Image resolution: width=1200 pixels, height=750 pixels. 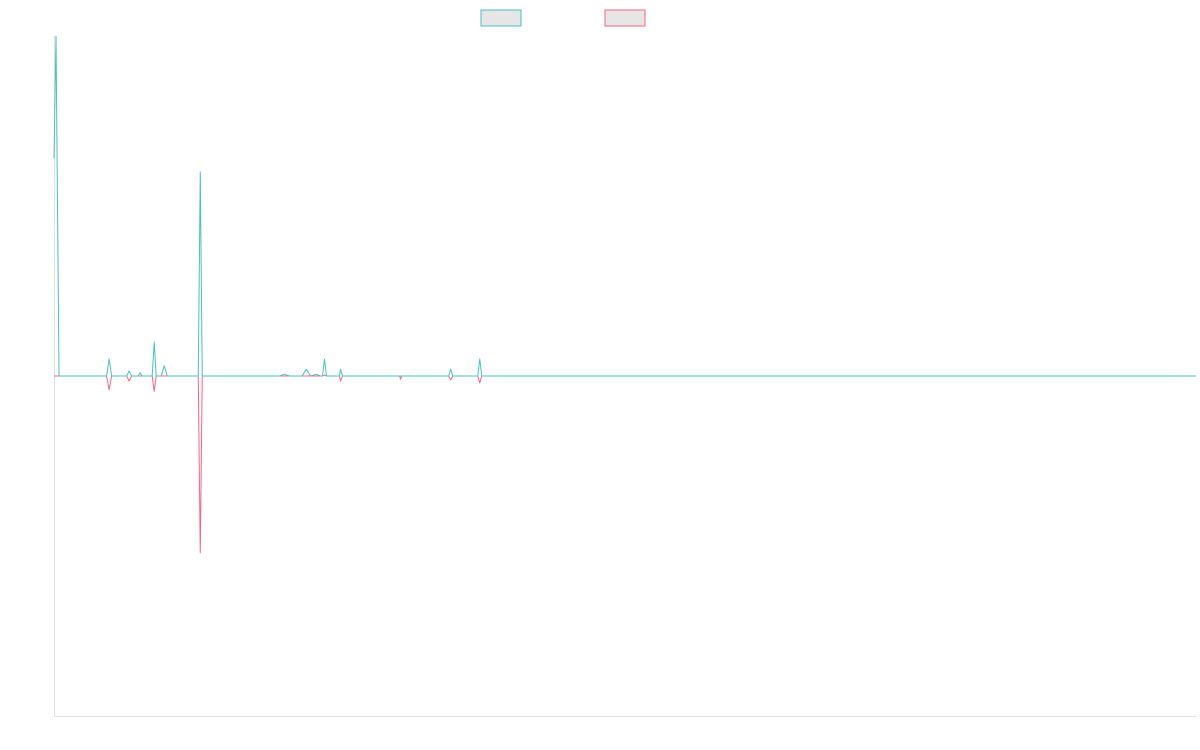 I want to click on legend-swatch-series-b, so click(x=625, y=18).